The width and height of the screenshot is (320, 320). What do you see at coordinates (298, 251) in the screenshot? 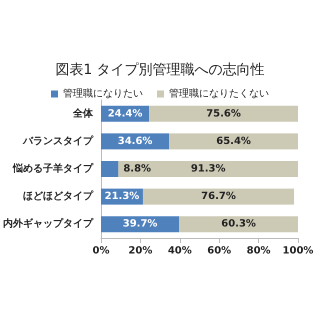
I see `x-tick-label: 100%` at bounding box center [298, 251].